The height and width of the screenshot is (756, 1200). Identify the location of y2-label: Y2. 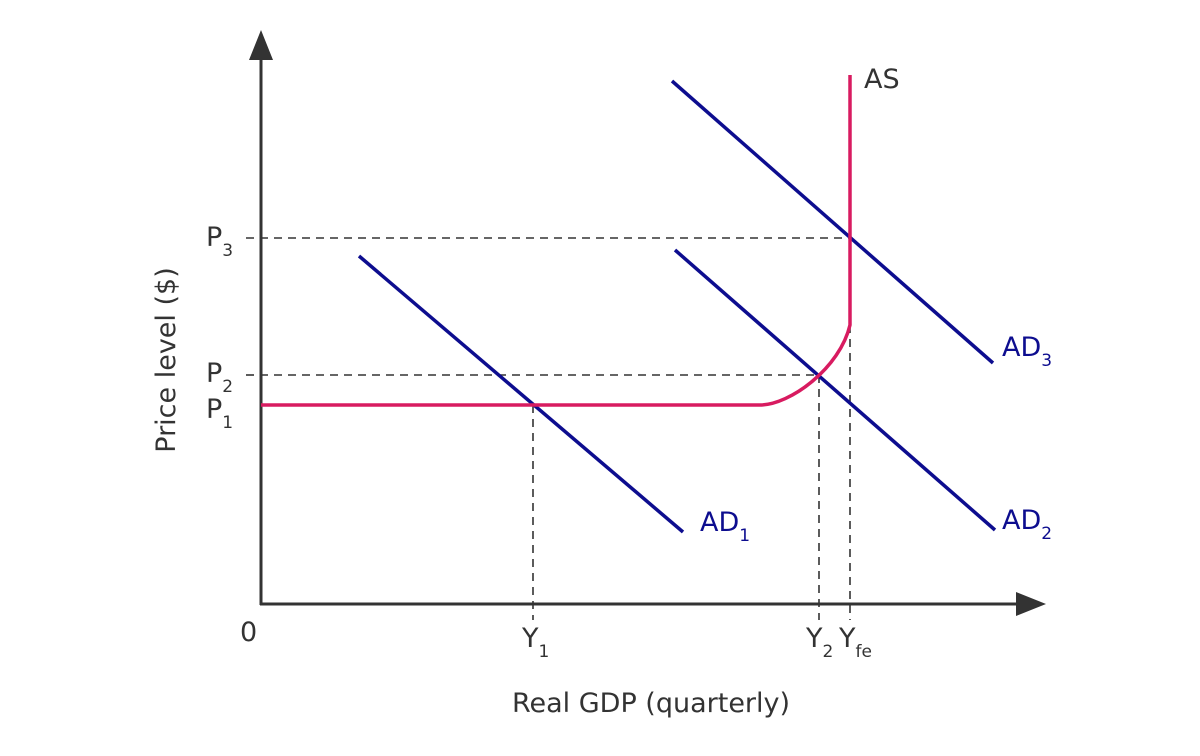
(819, 642).